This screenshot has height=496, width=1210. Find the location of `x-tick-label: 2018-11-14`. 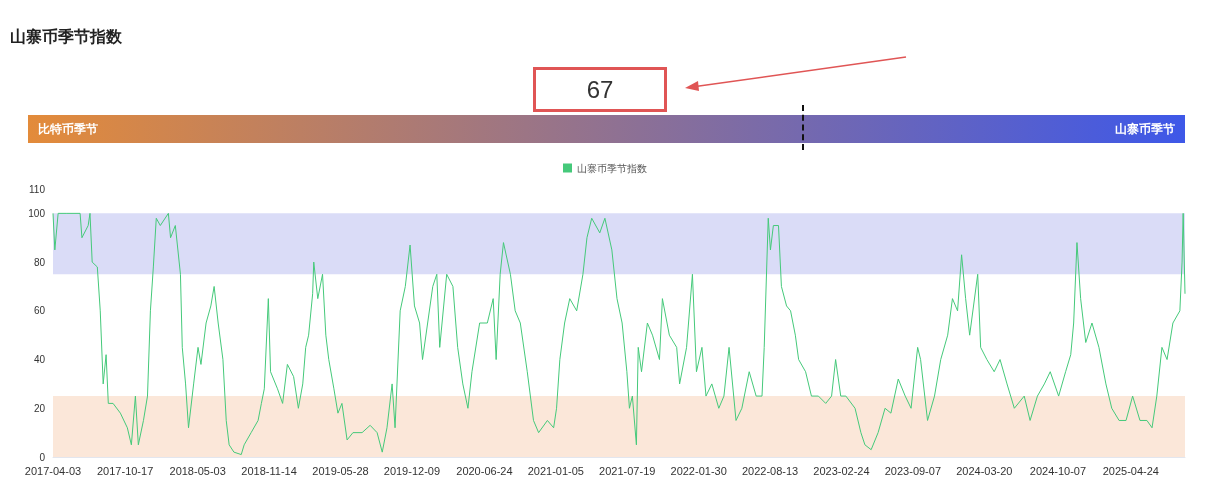

x-tick-label: 2018-11-14 is located at coordinates (269, 470).